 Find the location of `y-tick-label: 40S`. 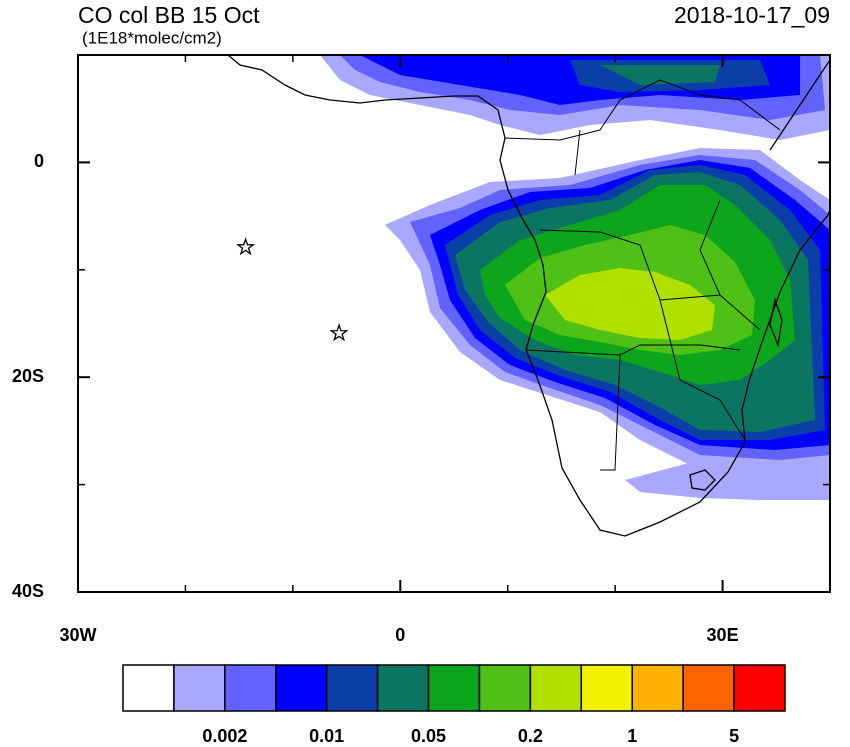

y-tick-label: 40S is located at coordinates (28, 591).